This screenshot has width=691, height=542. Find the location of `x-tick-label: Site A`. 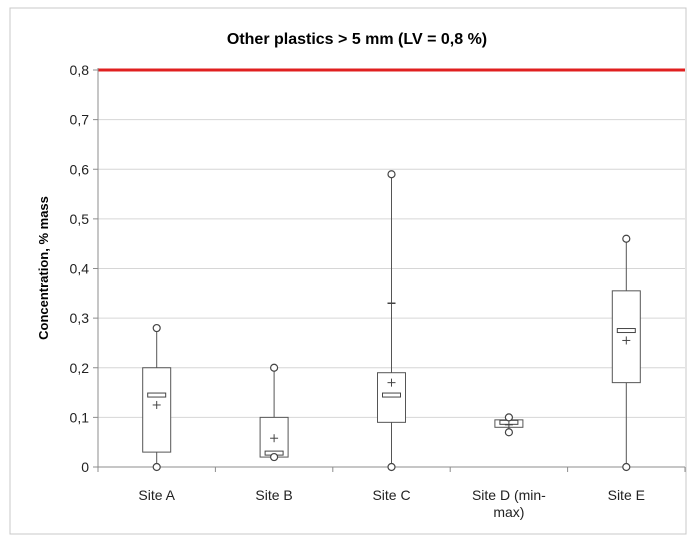

x-tick-label: Site A is located at coordinates (156, 495).